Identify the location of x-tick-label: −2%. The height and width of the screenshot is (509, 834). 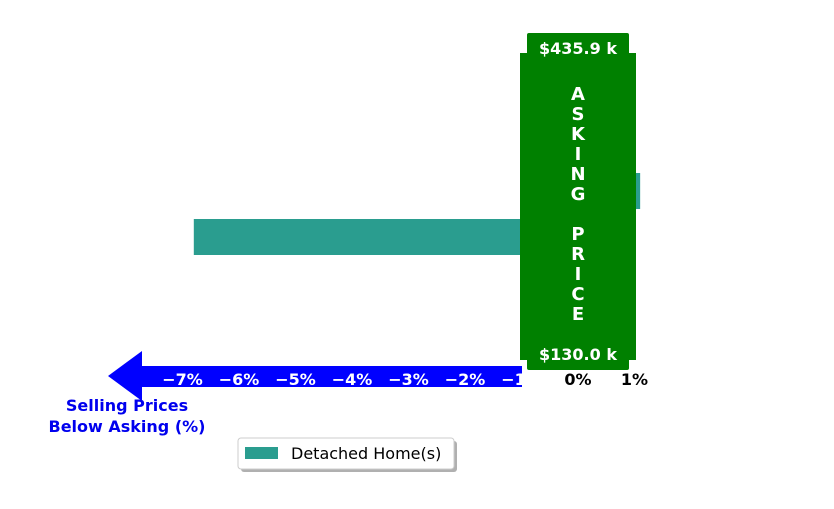
(465, 379).